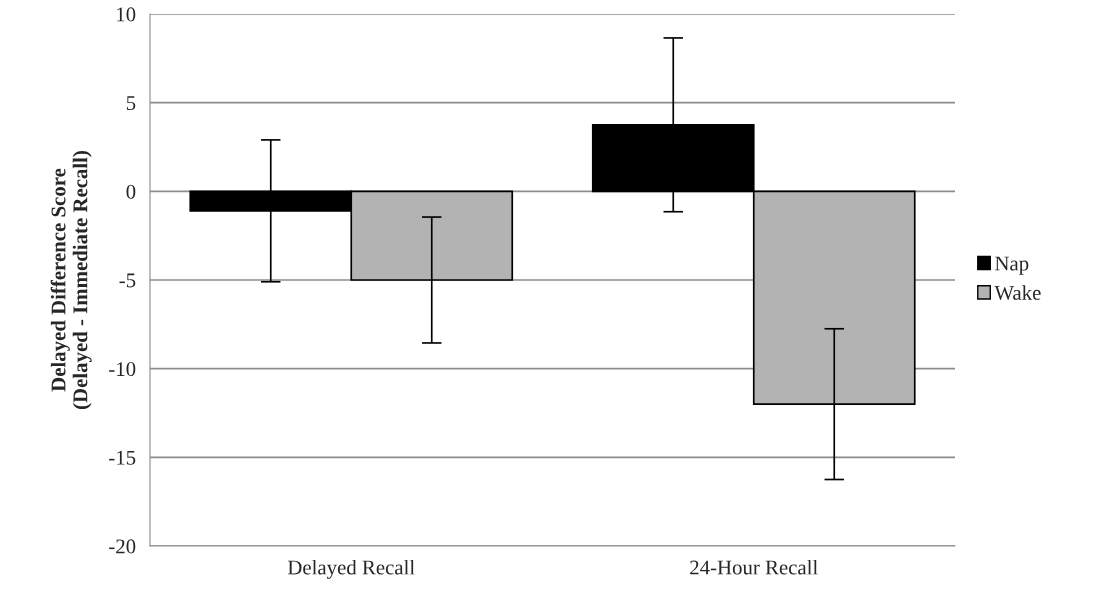  What do you see at coordinates (1017, 292) in the screenshot?
I see `legend-label: Wake` at bounding box center [1017, 292].